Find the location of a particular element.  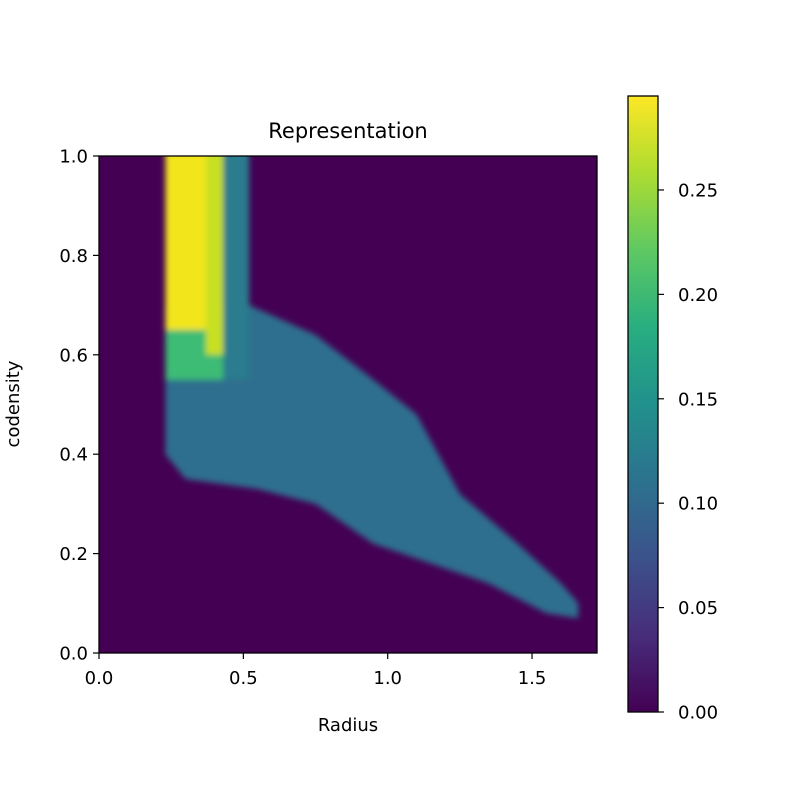

heatmap-column-upper-right is located at coordinates (236, 268).